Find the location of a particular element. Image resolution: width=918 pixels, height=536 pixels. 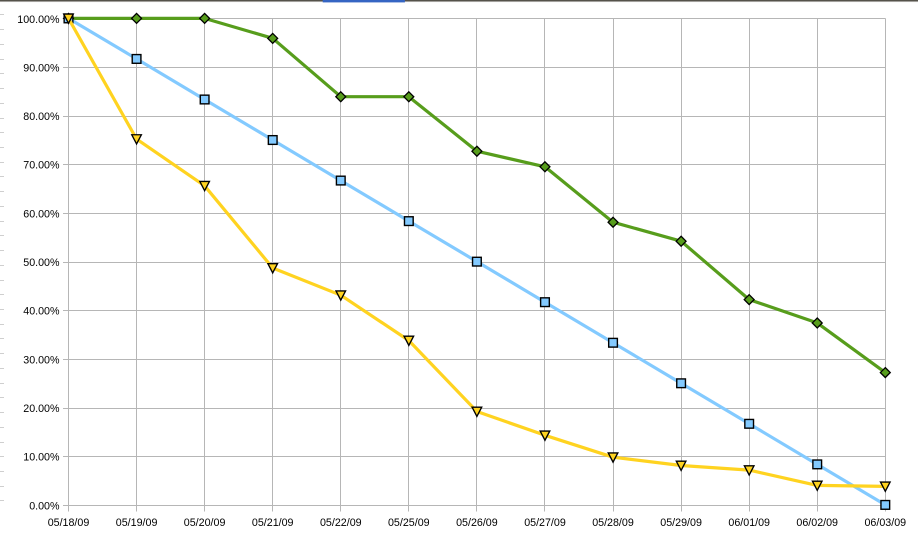

svg-text: 05/29/09 is located at coordinates (681, 523).